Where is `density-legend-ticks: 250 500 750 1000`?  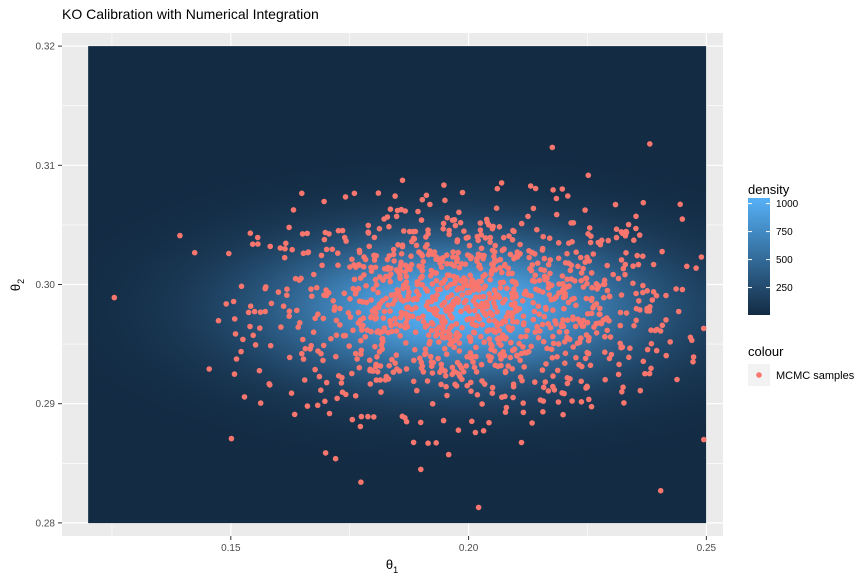
density-legend-ticks: 250 500 750 1000 is located at coordinates (773, 246).